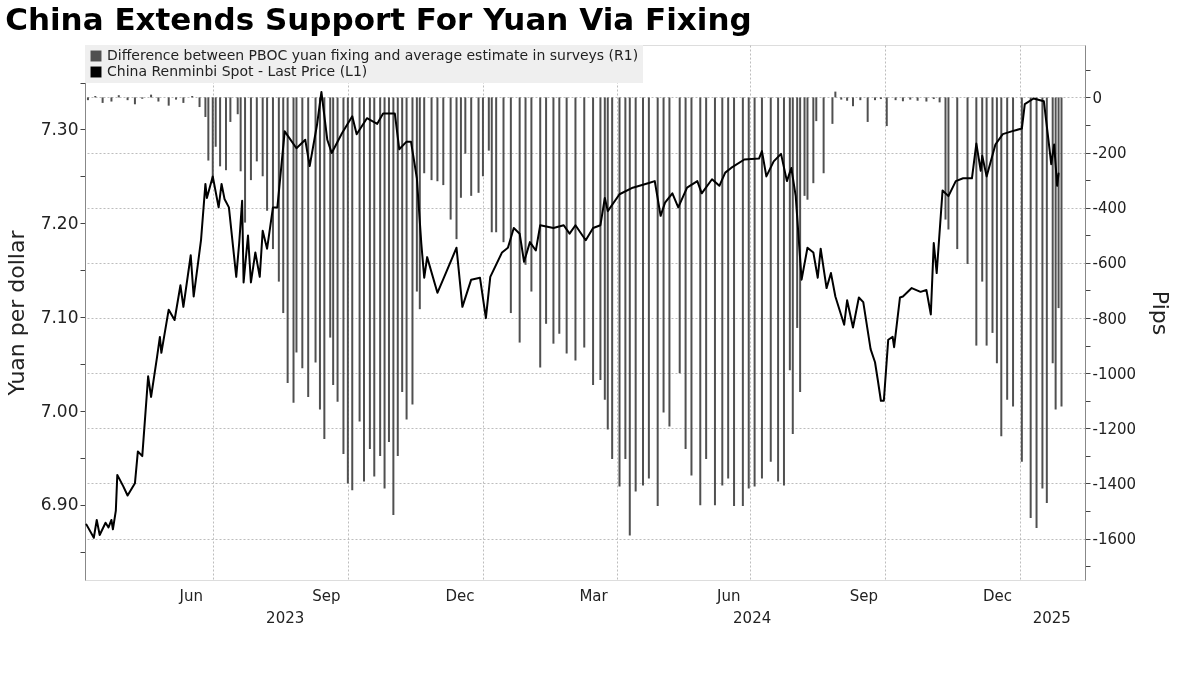 Image resolution: width=1200 pixels, height=675 pixels. What do you see at coordinates (378, 19) in the screenshot?
I see `chart-title: China Extends Support For Yuan Via Fixing` at bounding box center [378, 19].